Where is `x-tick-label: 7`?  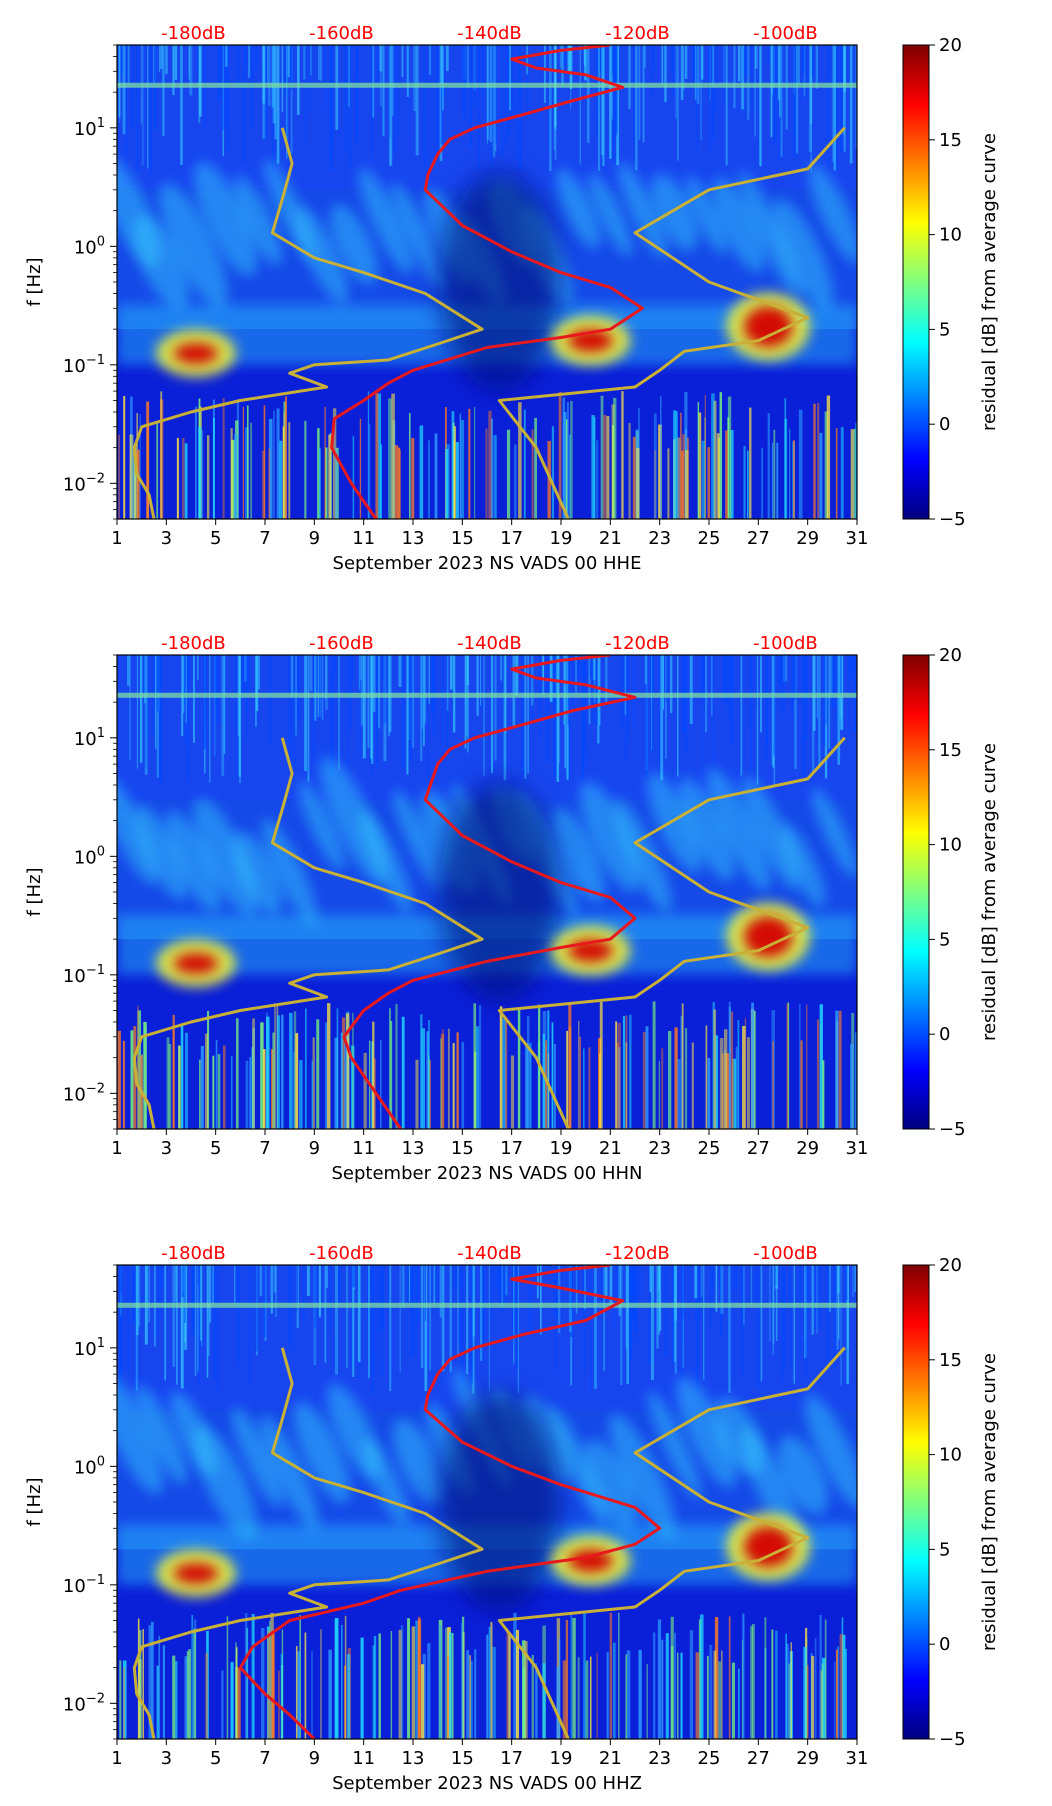 x-tick-label: 7 is located at coordinates (264, 1758).